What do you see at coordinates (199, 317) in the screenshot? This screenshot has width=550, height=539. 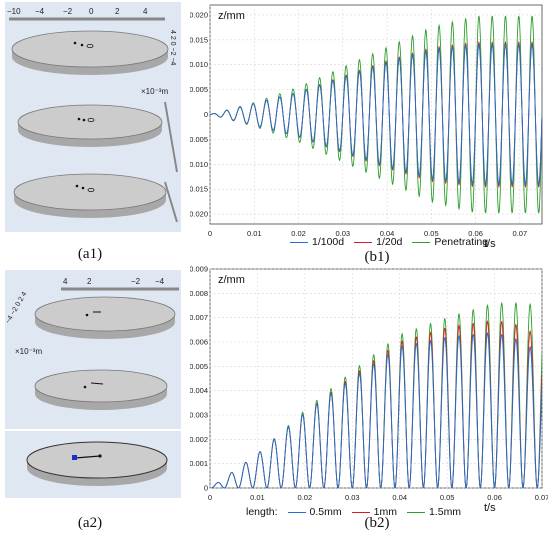 I see `y-tick-label: 0.007` at bounding box center [199, 317].